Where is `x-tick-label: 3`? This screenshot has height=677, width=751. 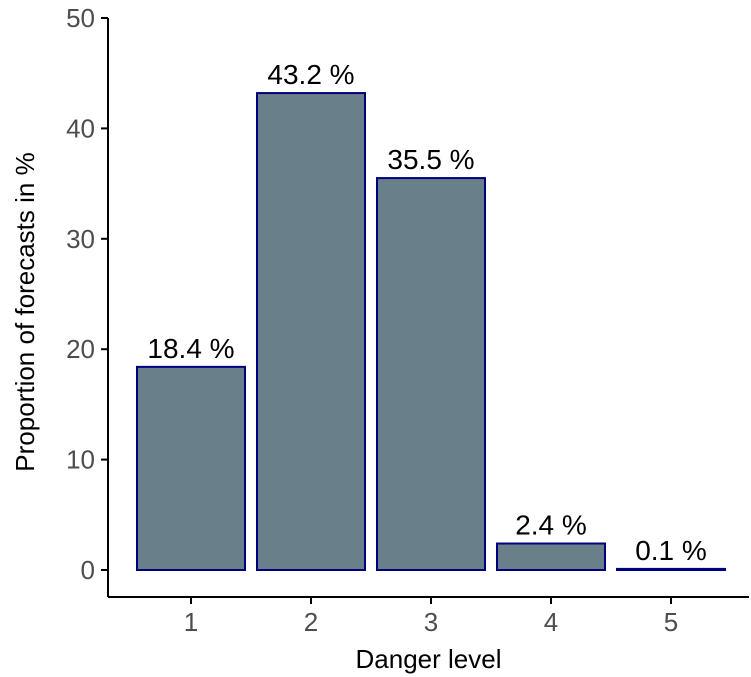 x-tick-label: 3 is located at coordinates (431, 622).